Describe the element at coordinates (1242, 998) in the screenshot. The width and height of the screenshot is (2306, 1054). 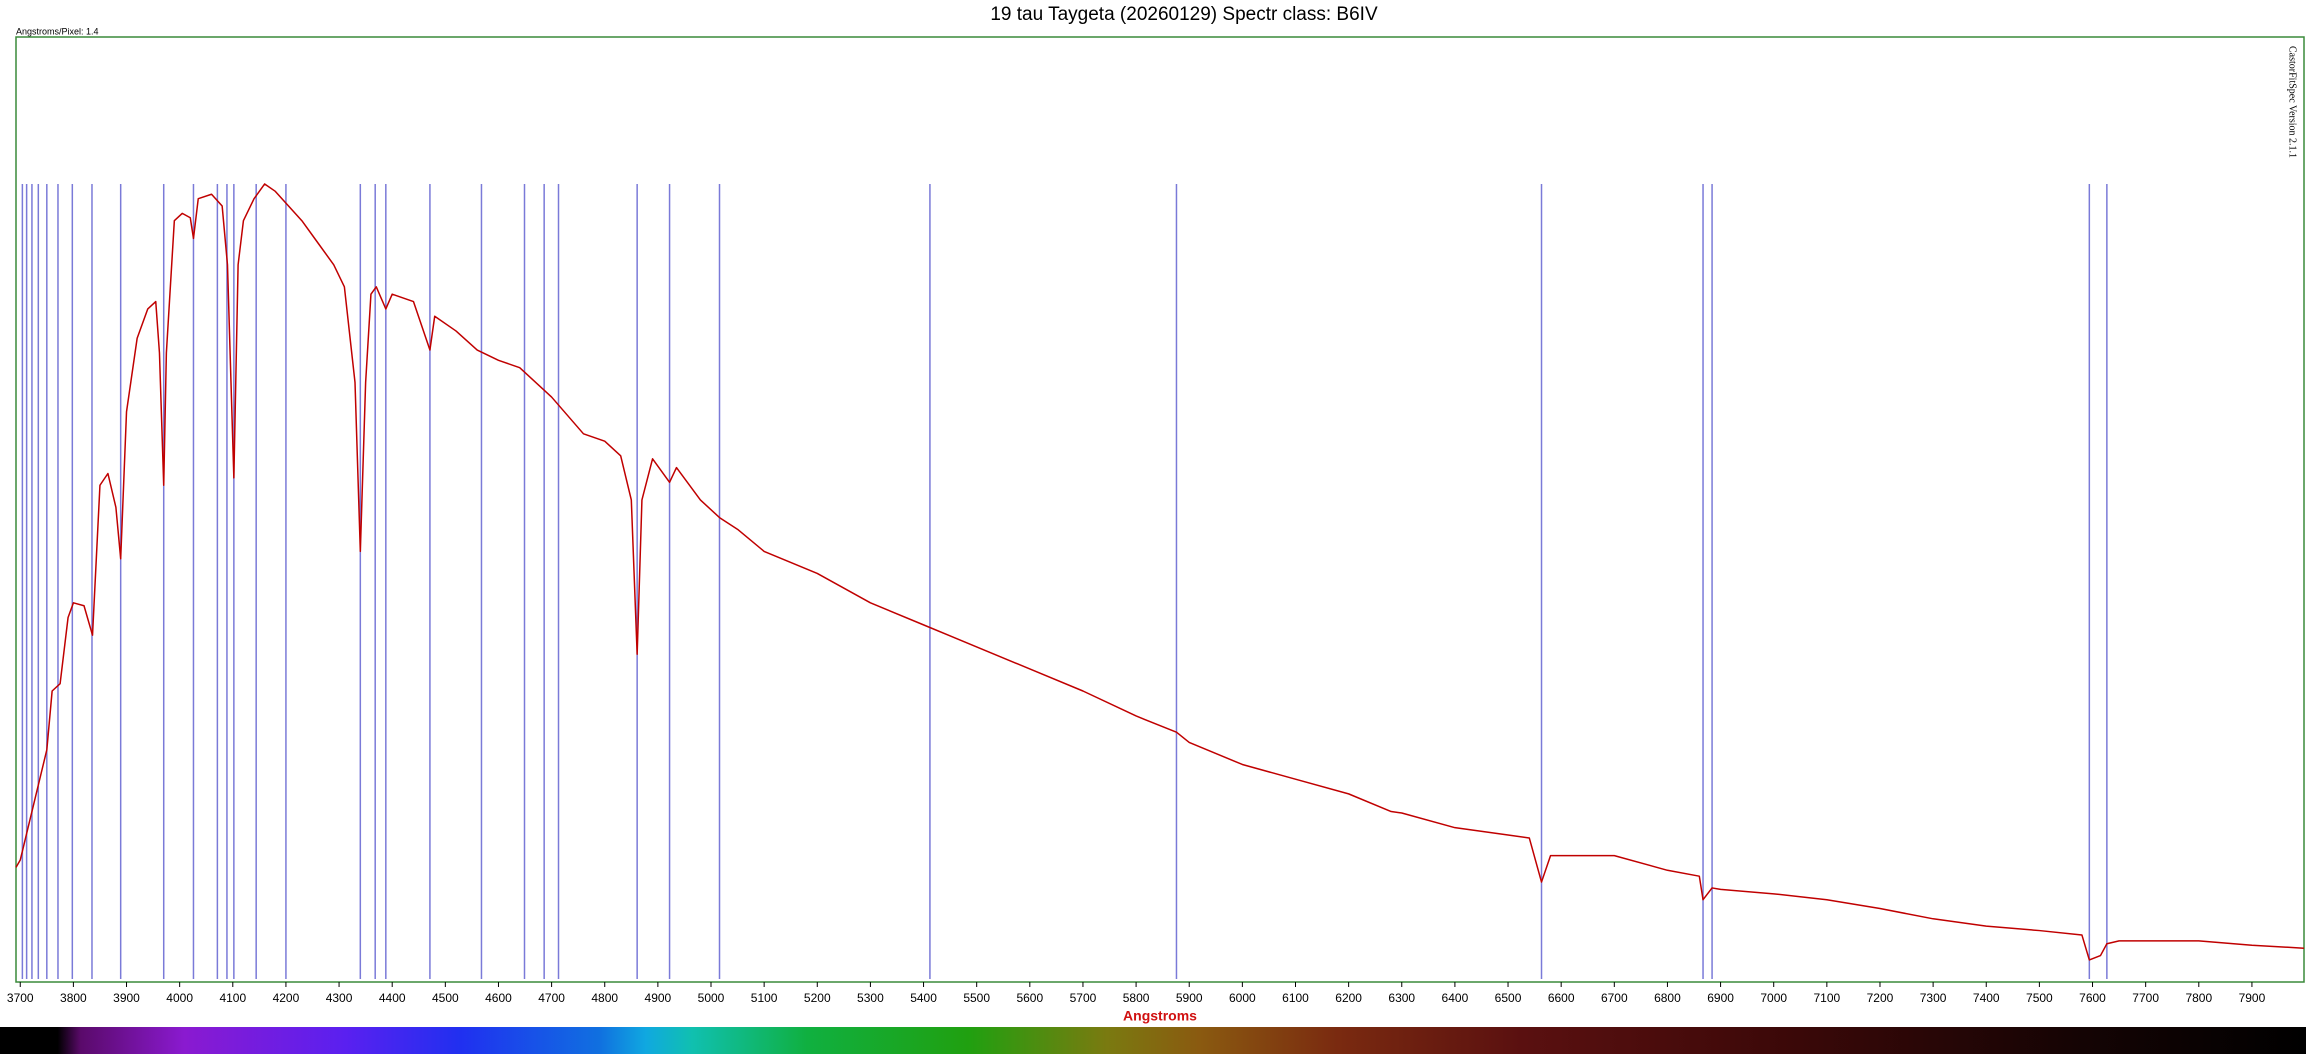
I see `x-tick-label: 6000` at that location.